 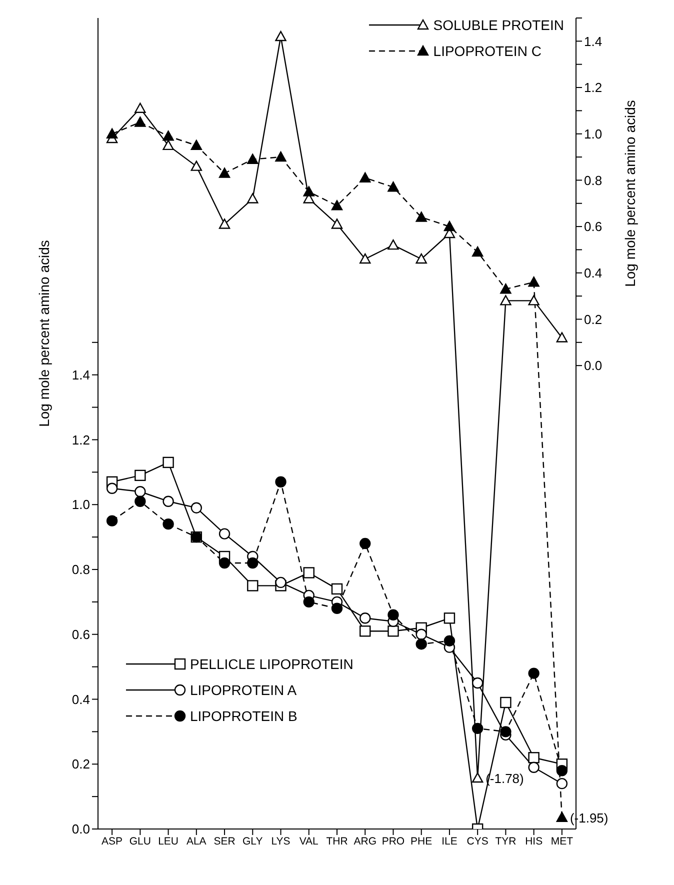 What do you see at coordinates (140, 841) in the screenshot?
I see `x-tick-label: GLU` at bounding box center [140, 841].